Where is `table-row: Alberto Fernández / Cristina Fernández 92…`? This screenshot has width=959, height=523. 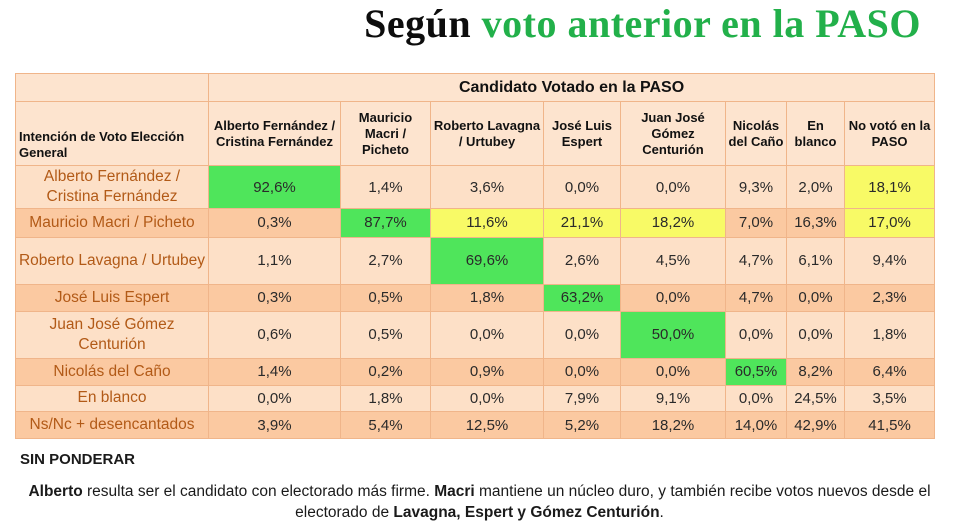 table-row: Alberto Fernández / Cristina Fernández 92… is located at coordinates (475, 187).